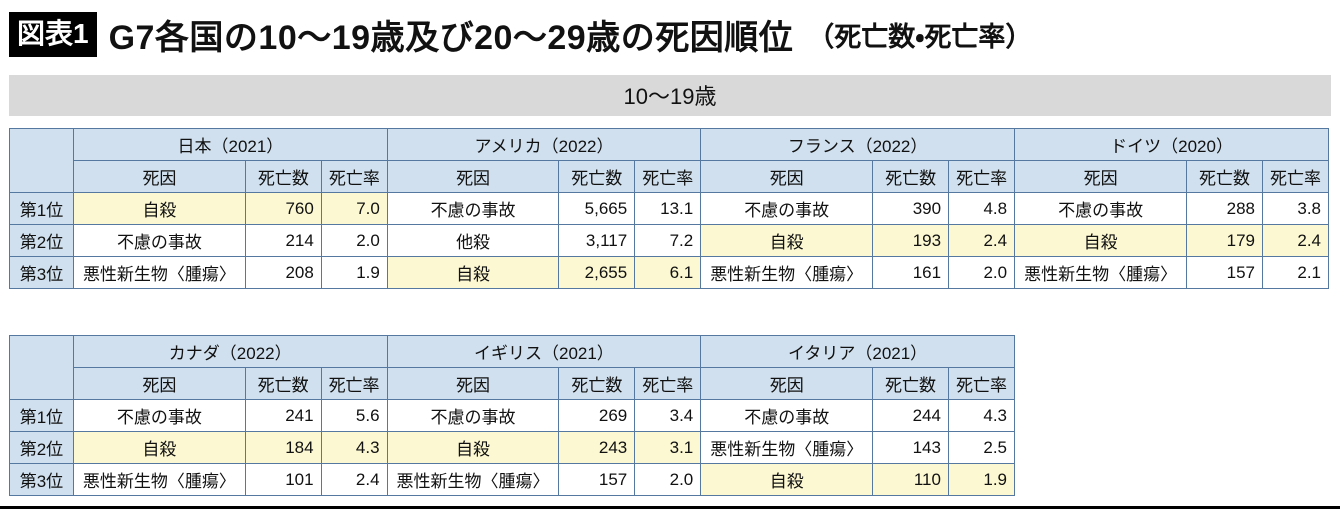 Image resolution: width=1340 pixels, height=516 pixels. Describe the element at coordinates (858, 144) in the screenshot. I see `country-header: フランス（2022）` at that location.